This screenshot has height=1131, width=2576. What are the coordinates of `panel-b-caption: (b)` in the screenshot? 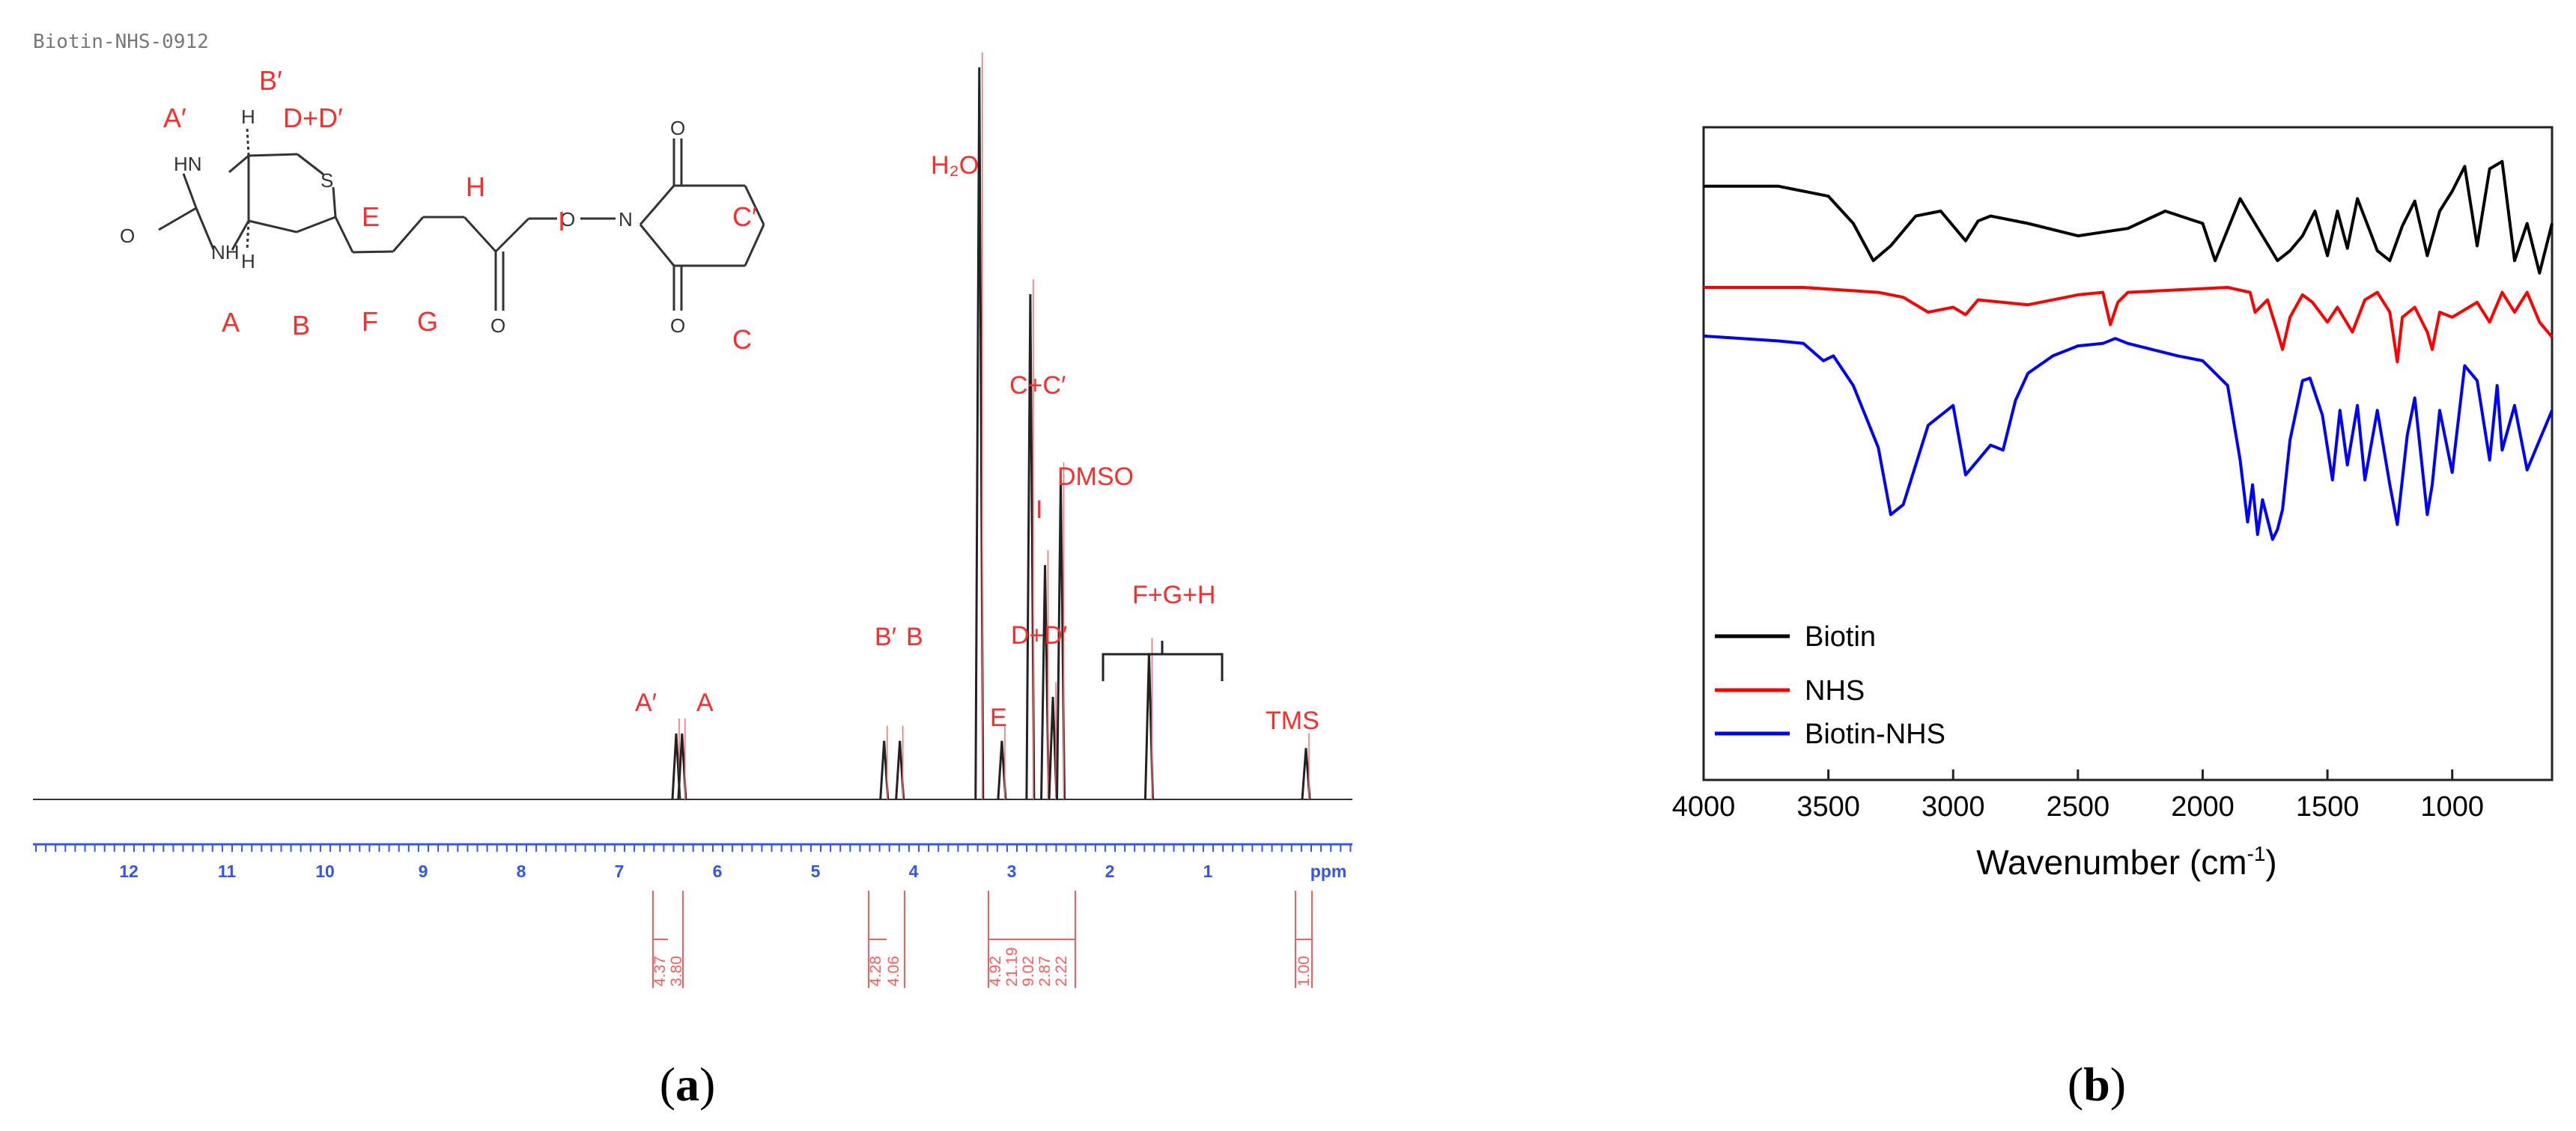 It's located at (2097, 1084).